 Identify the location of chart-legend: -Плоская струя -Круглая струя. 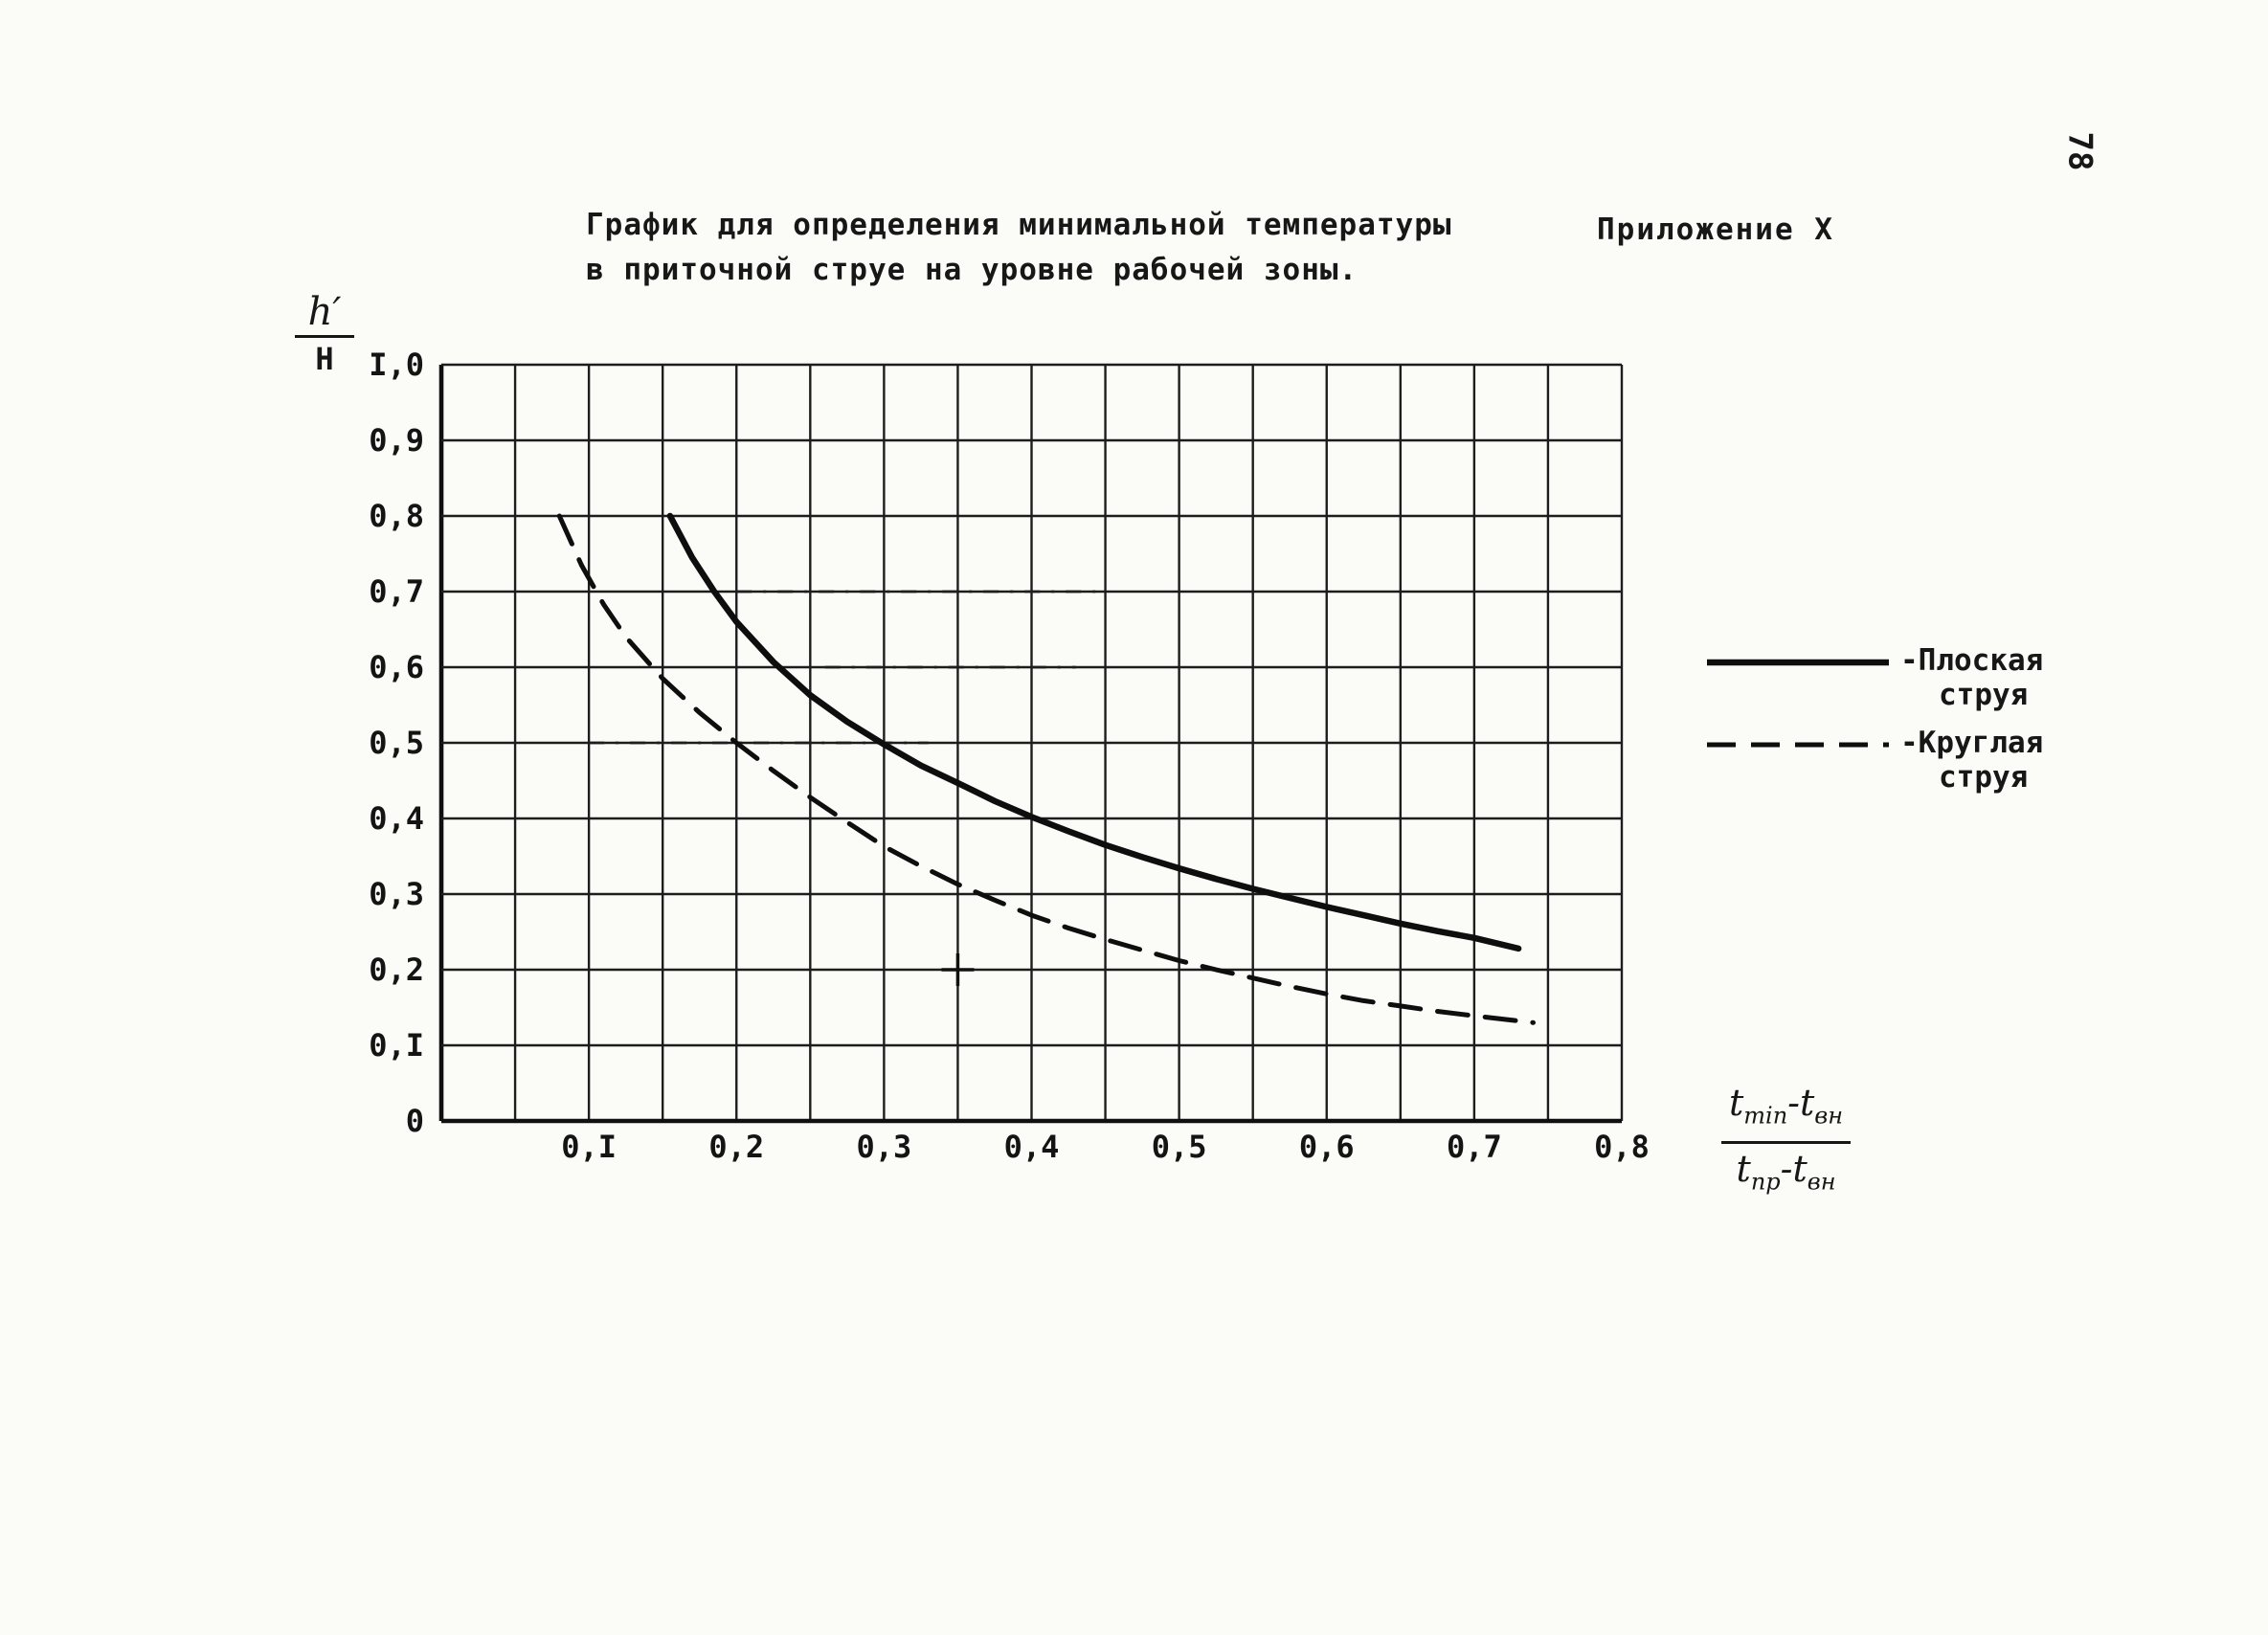
(1875, 725).